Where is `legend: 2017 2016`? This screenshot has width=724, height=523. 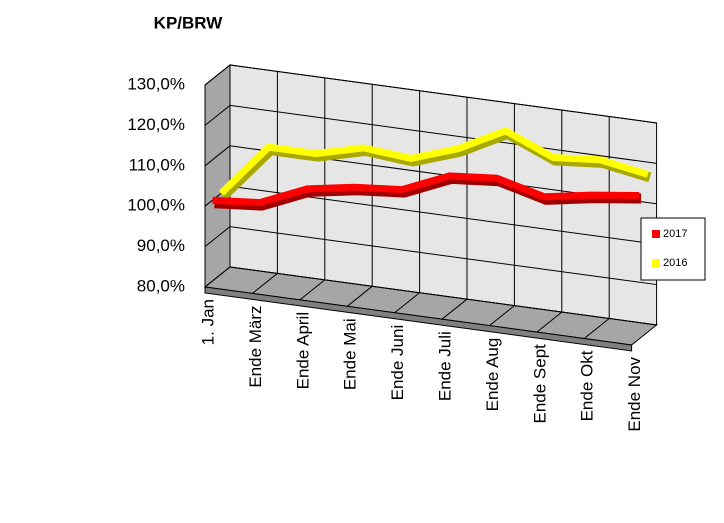 legend: 2017 2016 is located at coordinates (673, 249).